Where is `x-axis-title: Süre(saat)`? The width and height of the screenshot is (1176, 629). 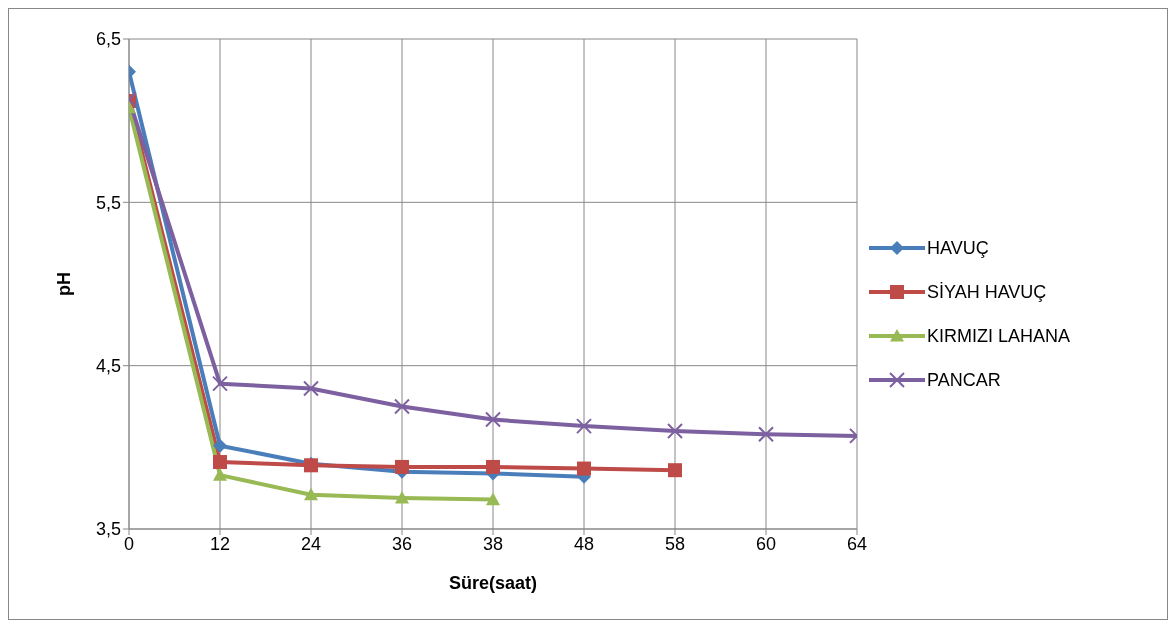 x-axis-title: Süre(saat) is located at coordinates (493, 583).